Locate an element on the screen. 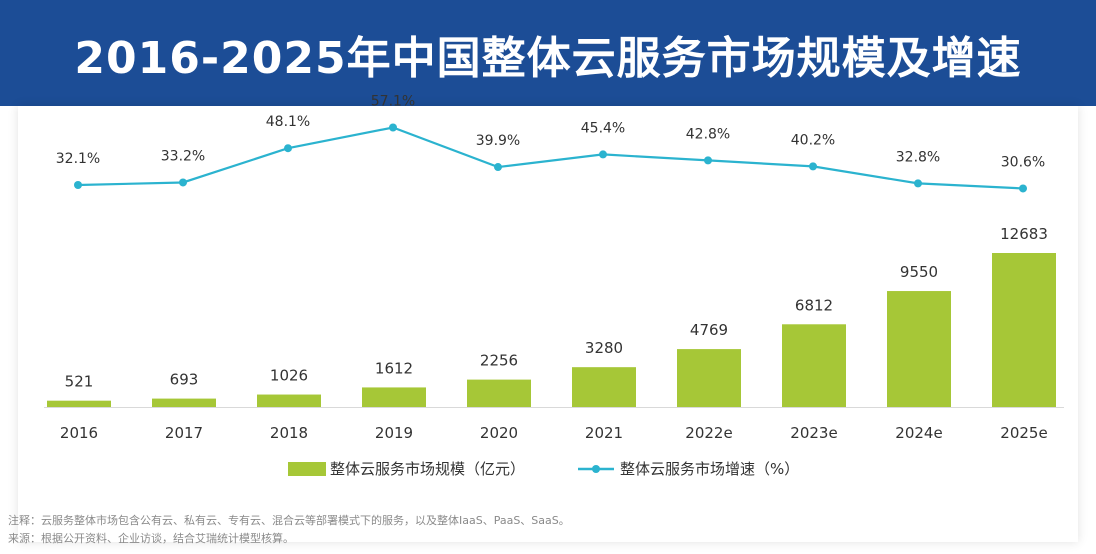  chart-title: 2016-2025年中国整体云服务市场规模及增速 is located at coordinates (548, 58).